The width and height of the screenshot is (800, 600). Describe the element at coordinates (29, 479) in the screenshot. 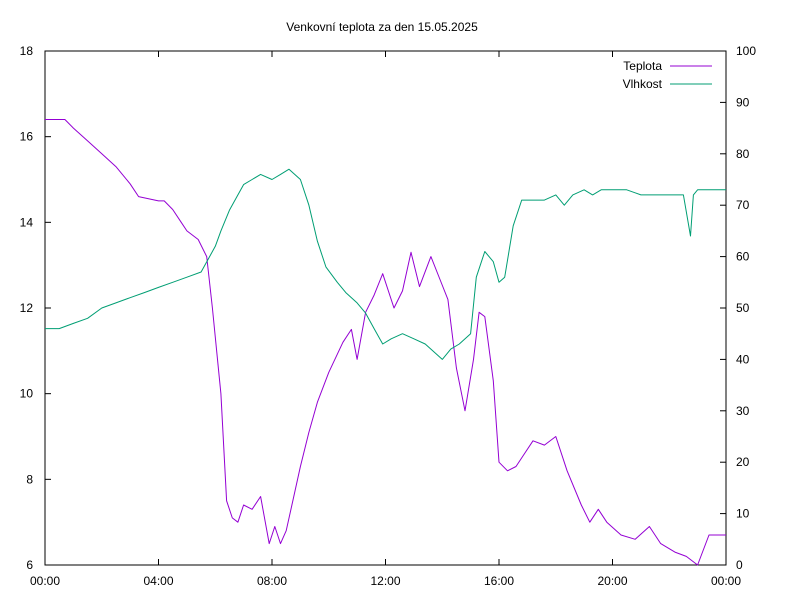

I see `y-left-tick-label: 8` at that location.